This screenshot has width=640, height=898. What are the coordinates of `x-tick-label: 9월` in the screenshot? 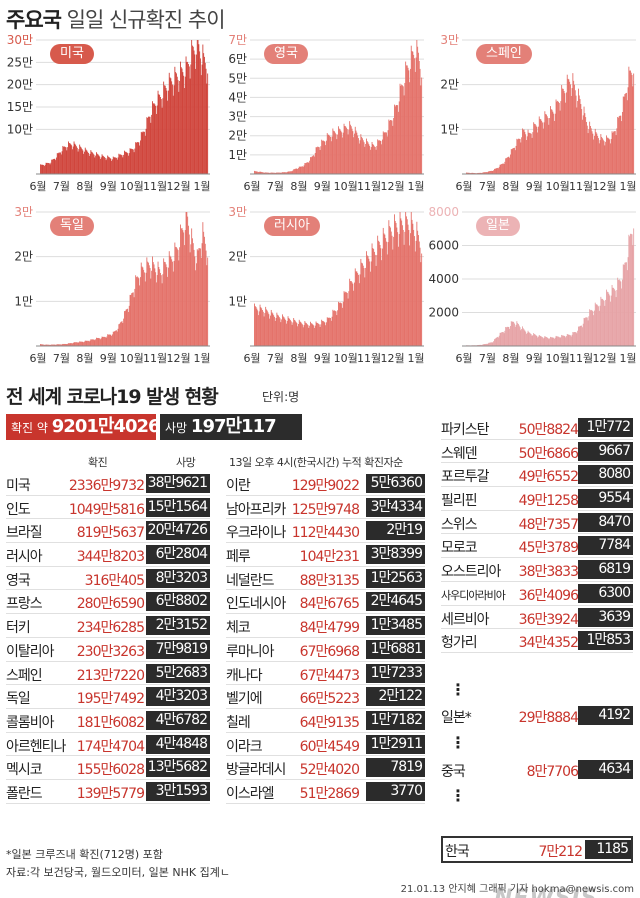 It's located at (322, 358).